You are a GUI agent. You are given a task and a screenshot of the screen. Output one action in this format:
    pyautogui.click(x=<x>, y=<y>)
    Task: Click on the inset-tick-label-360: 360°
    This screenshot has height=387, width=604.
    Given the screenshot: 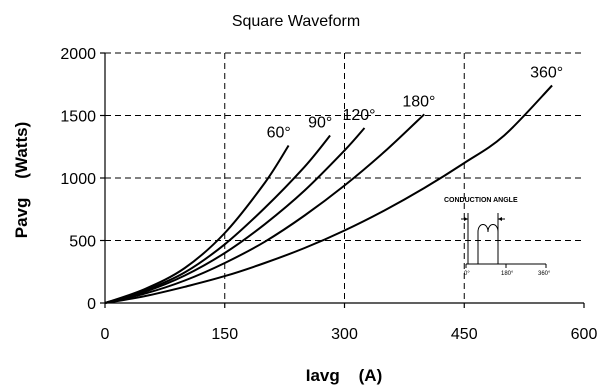 What is the action you would take?
    pyautogui.click(x=544, y=274)
    